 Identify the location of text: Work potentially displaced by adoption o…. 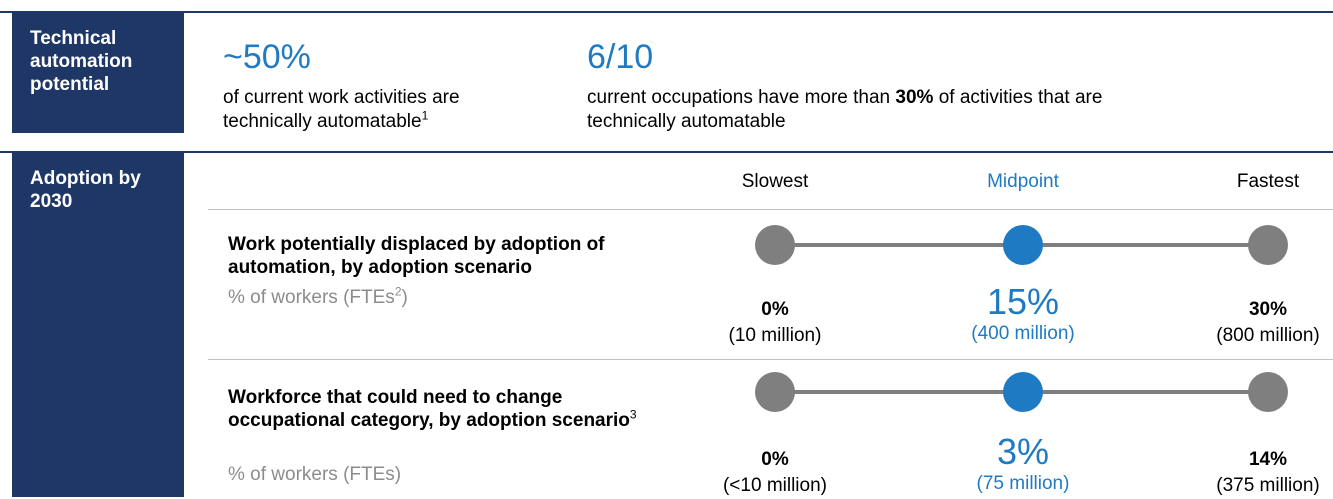
(416, 256).